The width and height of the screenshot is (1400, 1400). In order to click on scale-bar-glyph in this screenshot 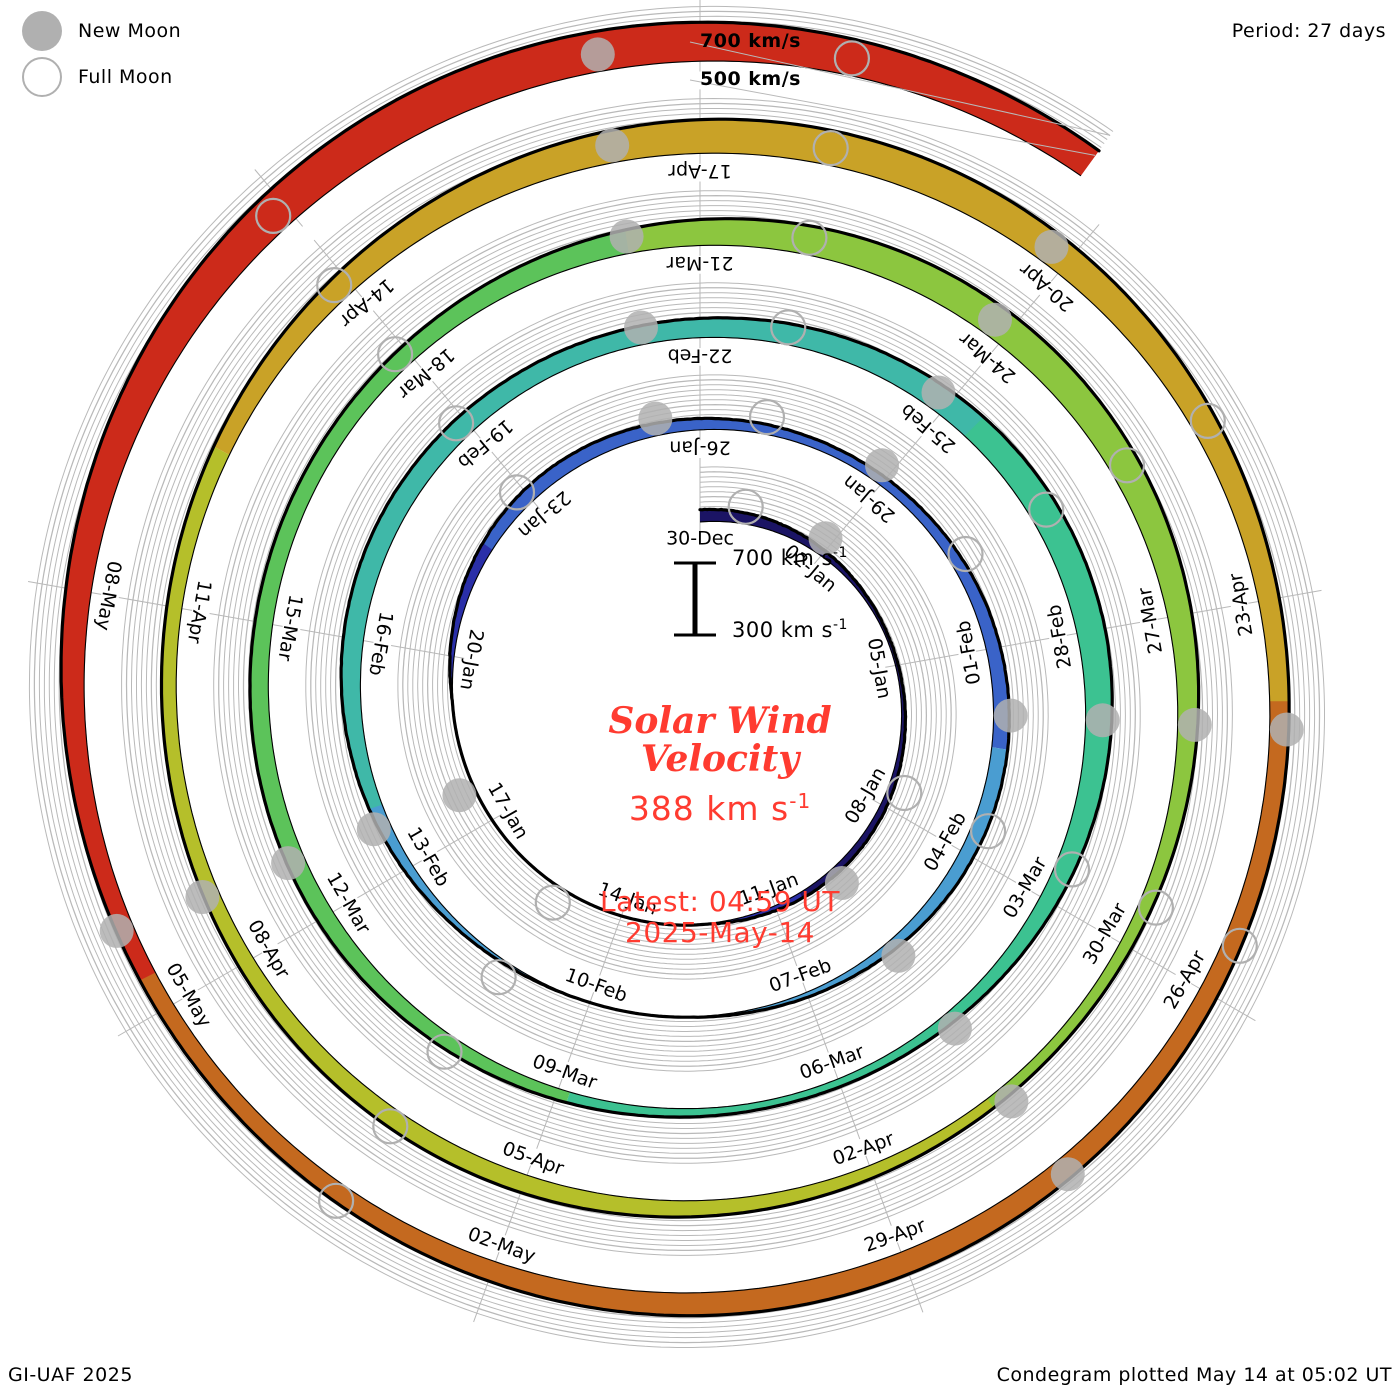, I will do `click(695, 599)`.